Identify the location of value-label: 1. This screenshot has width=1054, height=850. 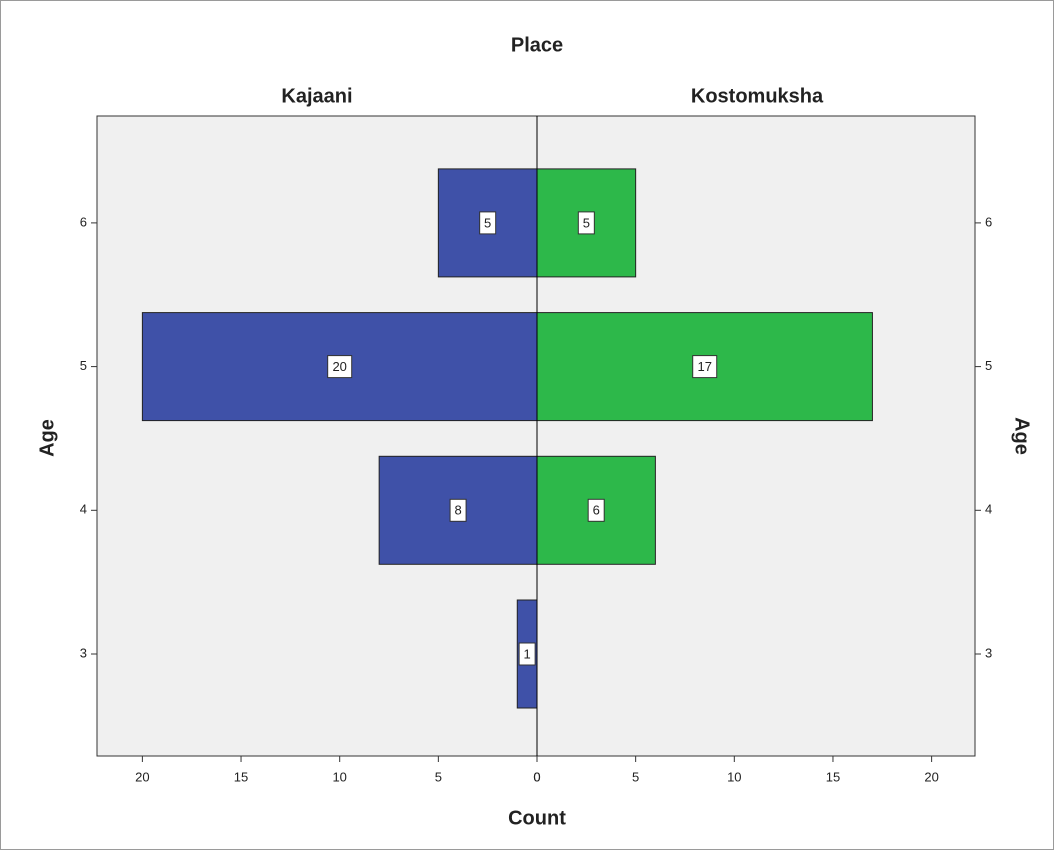
(527, 653).